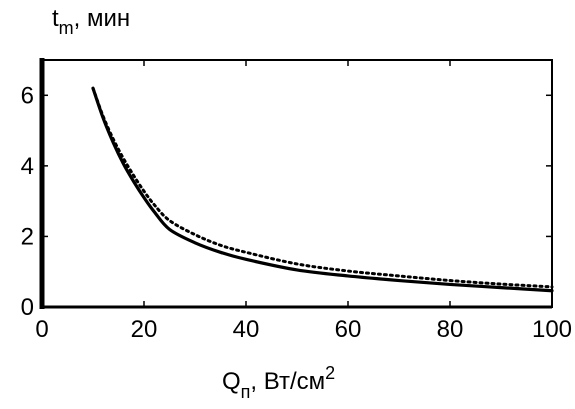 Image resolution: width=575 pixels, height=409 pixels. I want to click on x-axis-unit: , Вт/см, so click(287, 381).